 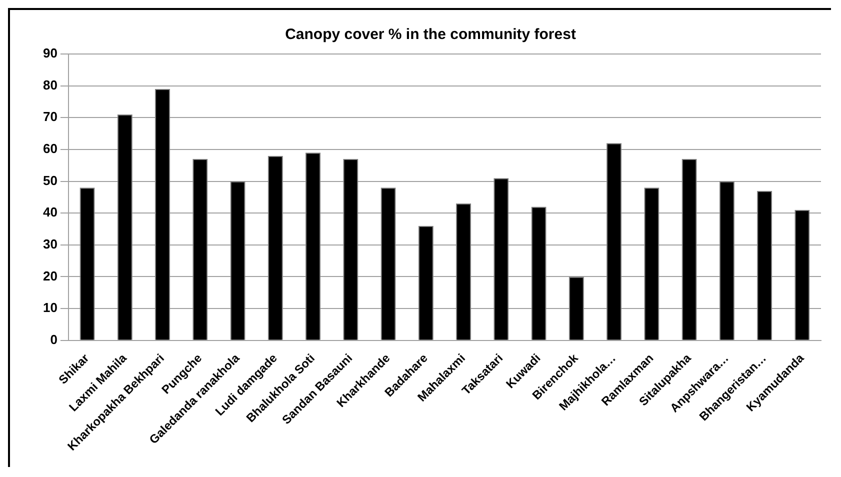 What do you see at coordinates (50, 244) in the screenshot?
I see `y-tick-label: 30` at bounding box center [50, 244].